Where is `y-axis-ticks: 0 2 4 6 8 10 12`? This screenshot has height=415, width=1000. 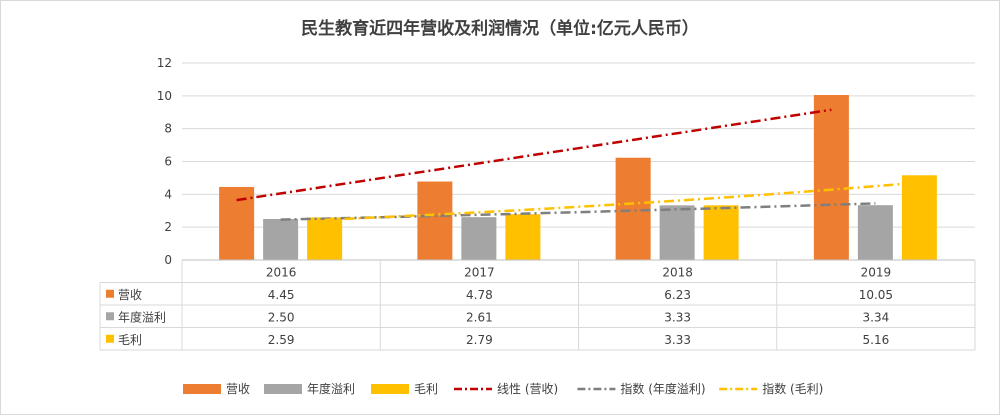
y-axis-ticks: 0 2 4 6 8 10 12 is located at coordinates (164, 161).